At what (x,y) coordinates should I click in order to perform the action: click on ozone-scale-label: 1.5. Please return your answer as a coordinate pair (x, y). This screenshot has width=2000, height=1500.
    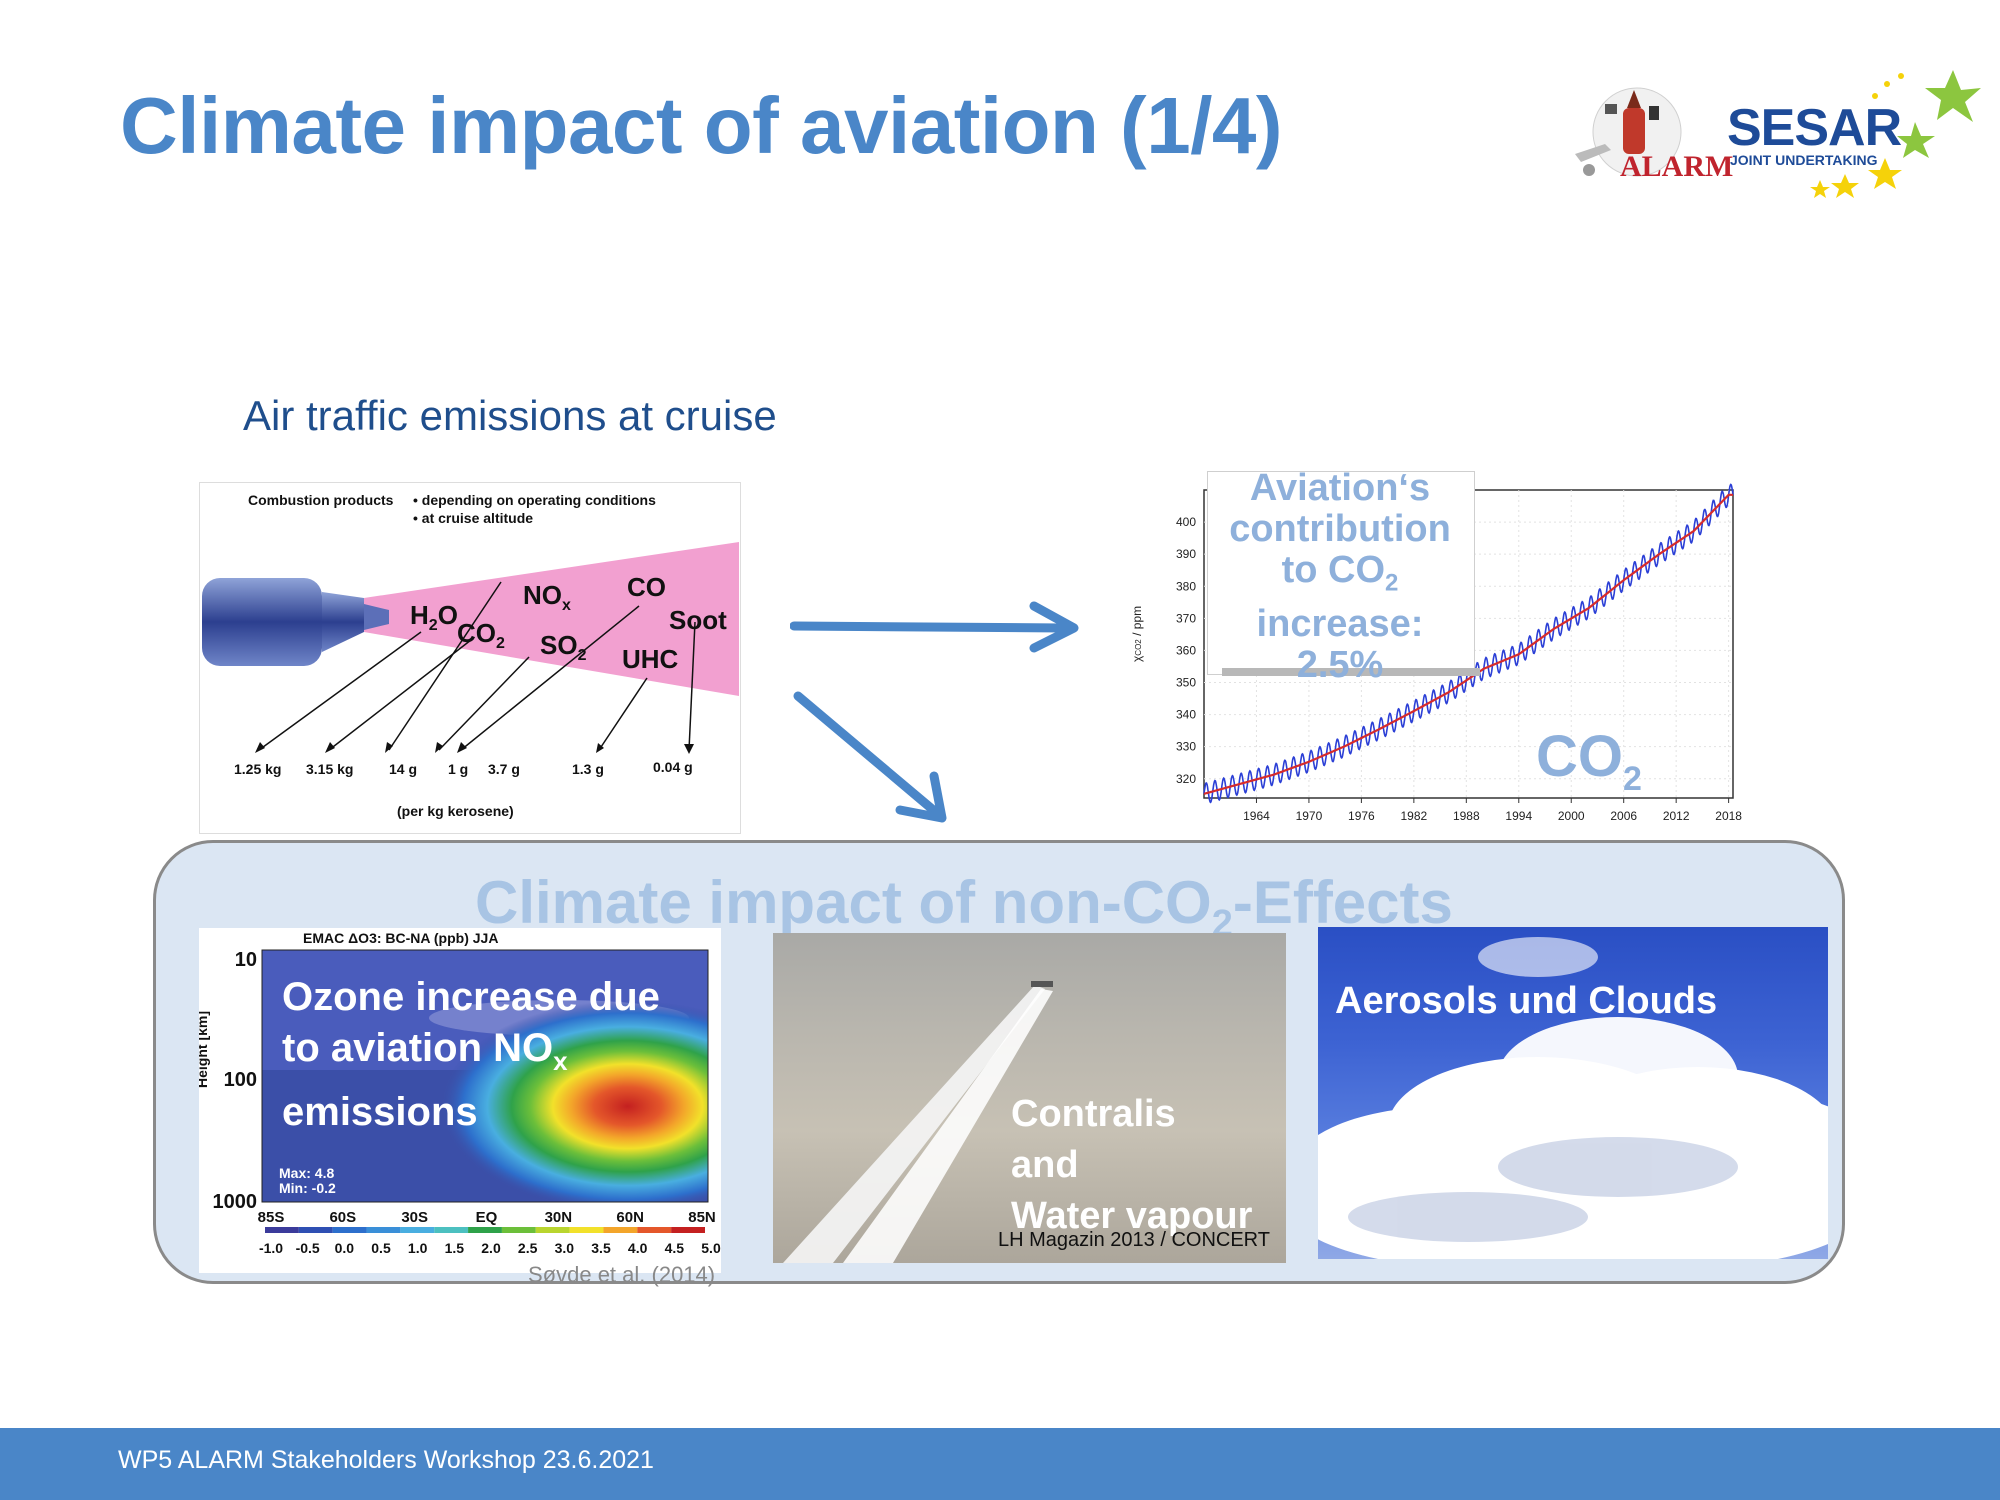
    Looking at the image, I should click on (455, 1248).